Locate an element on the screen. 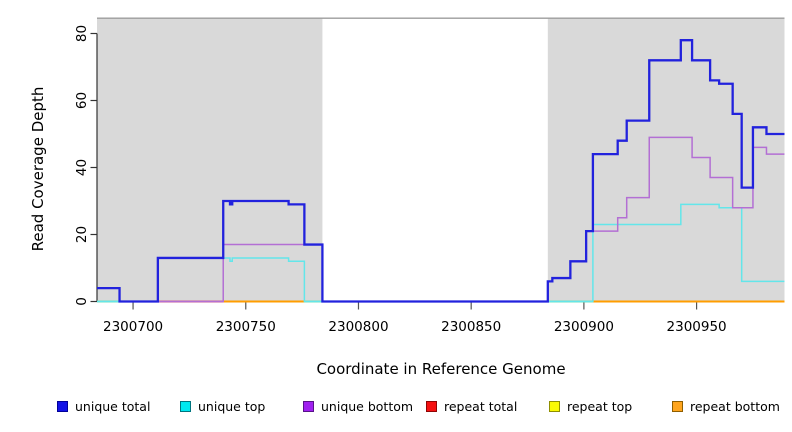 The width and height of the screenshot is (792, 432). y-axis-title: Read Coverage Depth is located at coordinates (38, 169).